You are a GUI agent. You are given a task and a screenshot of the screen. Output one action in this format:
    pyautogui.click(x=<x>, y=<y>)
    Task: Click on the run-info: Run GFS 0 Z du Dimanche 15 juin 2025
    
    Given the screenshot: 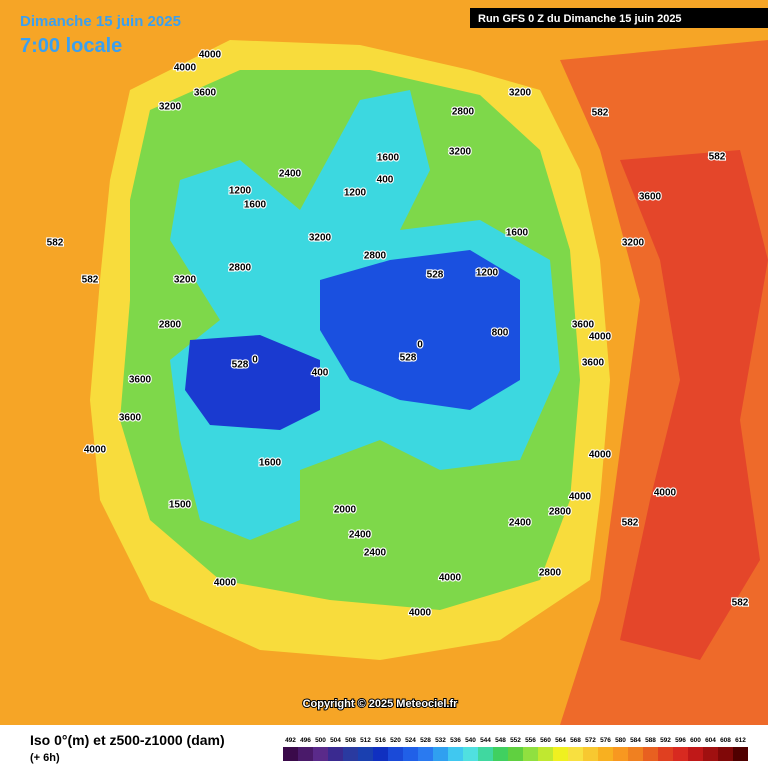 What is the action you would take?
    pyautogui.click(x=580, y=19)
    